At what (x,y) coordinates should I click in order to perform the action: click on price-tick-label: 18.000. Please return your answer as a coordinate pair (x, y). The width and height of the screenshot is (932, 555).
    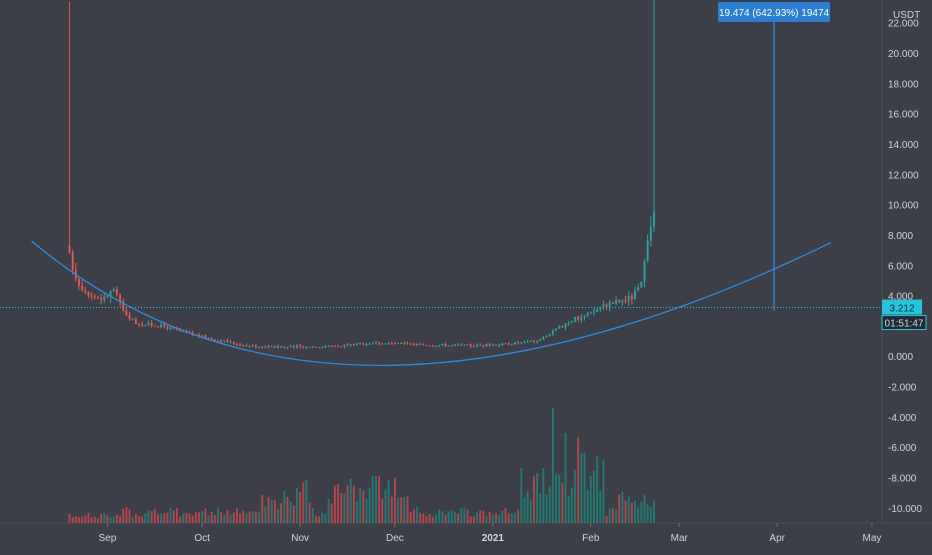
    Looking at the image, I should click on (903, 84).